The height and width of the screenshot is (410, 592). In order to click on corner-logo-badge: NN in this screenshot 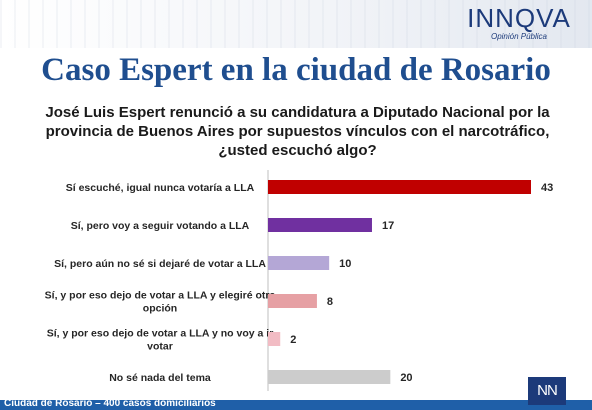, I will do `click(547, 391)`.